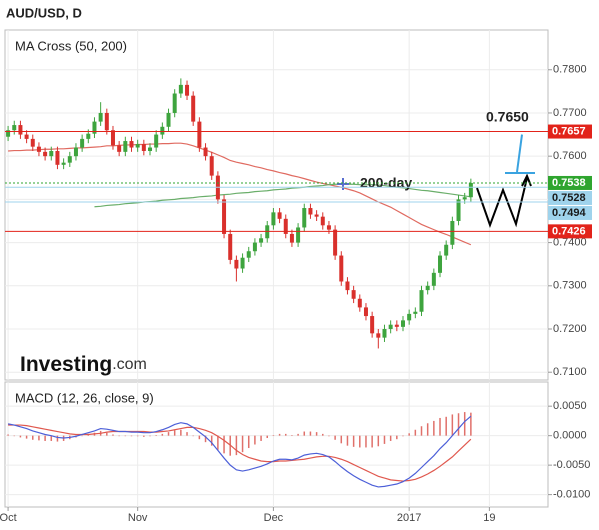  I want to click on panel-title: MACD (12, 26, close, 9), so click(84, 397).